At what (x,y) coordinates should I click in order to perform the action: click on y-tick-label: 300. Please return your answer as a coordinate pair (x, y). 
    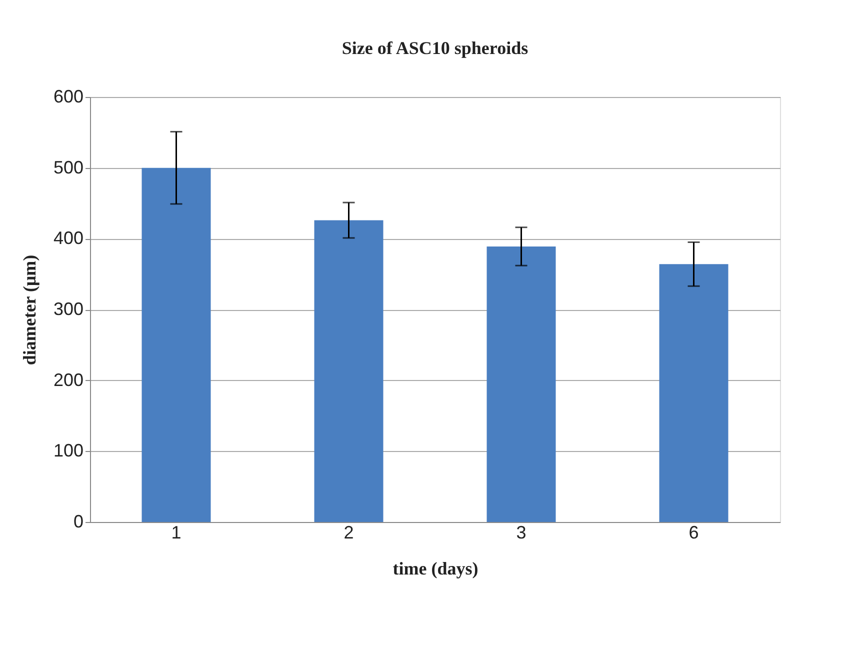
    Looking at the image, I should click on (68, 309).